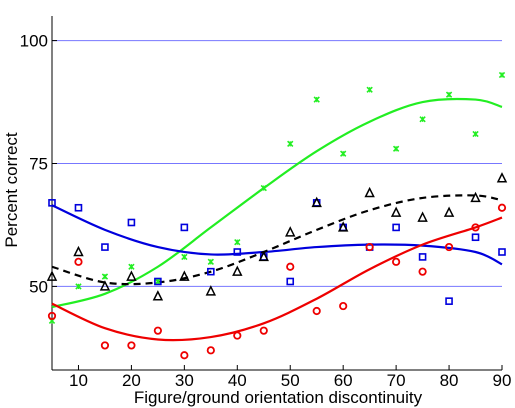 This screenshot has width=515, height=408. What do you see at coordinates (78, 380) in the screenshot?
I see `x-tick-label-10: 10` at bounding box center [78, 380].